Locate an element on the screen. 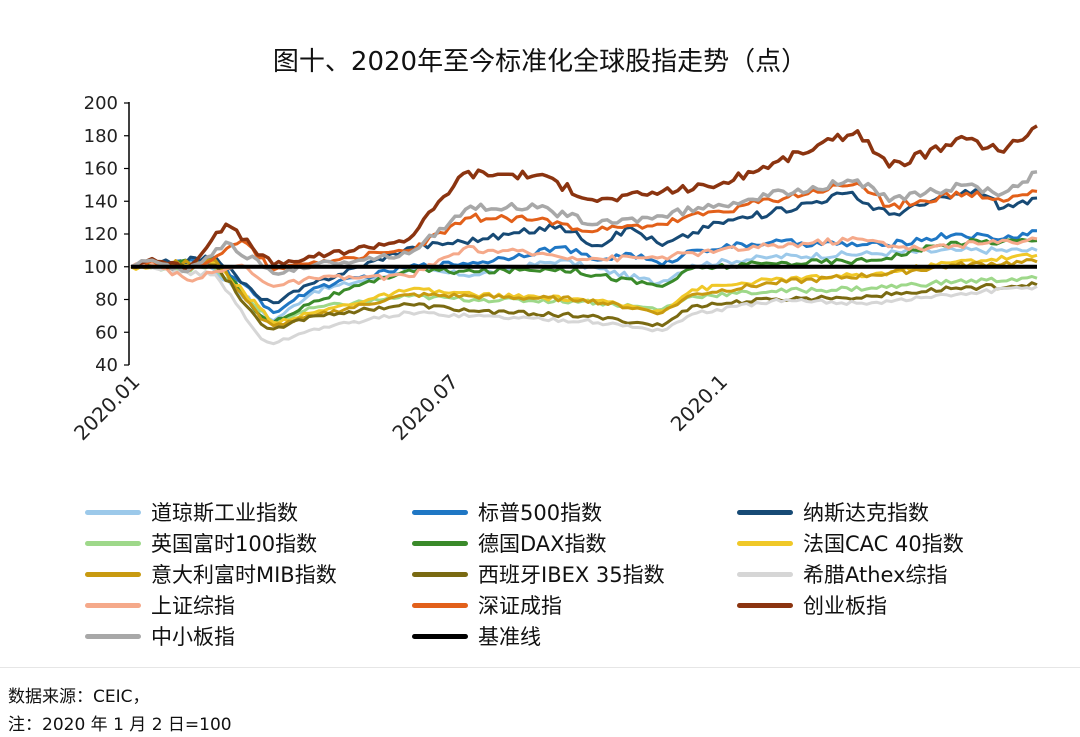 This screenshot has width=1080, height=737. y-axis-ticks: 40 60 80 100 120 140 160 180 200 is located at coordinates (106, 234).